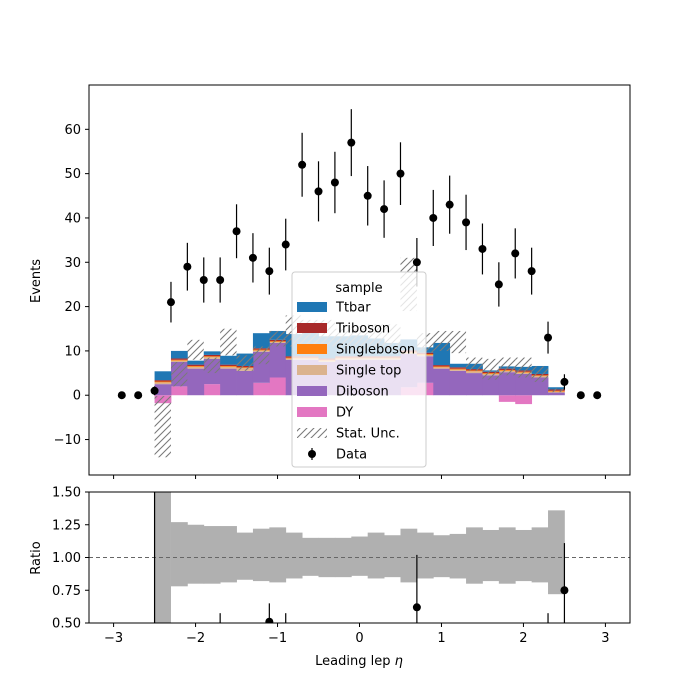 This screenshot has height=700, width=700. What do you see at coordinates (312, 433) in the screenshot?
I see `legend-swatch-stat-unc` at bounding box center [312, 433].